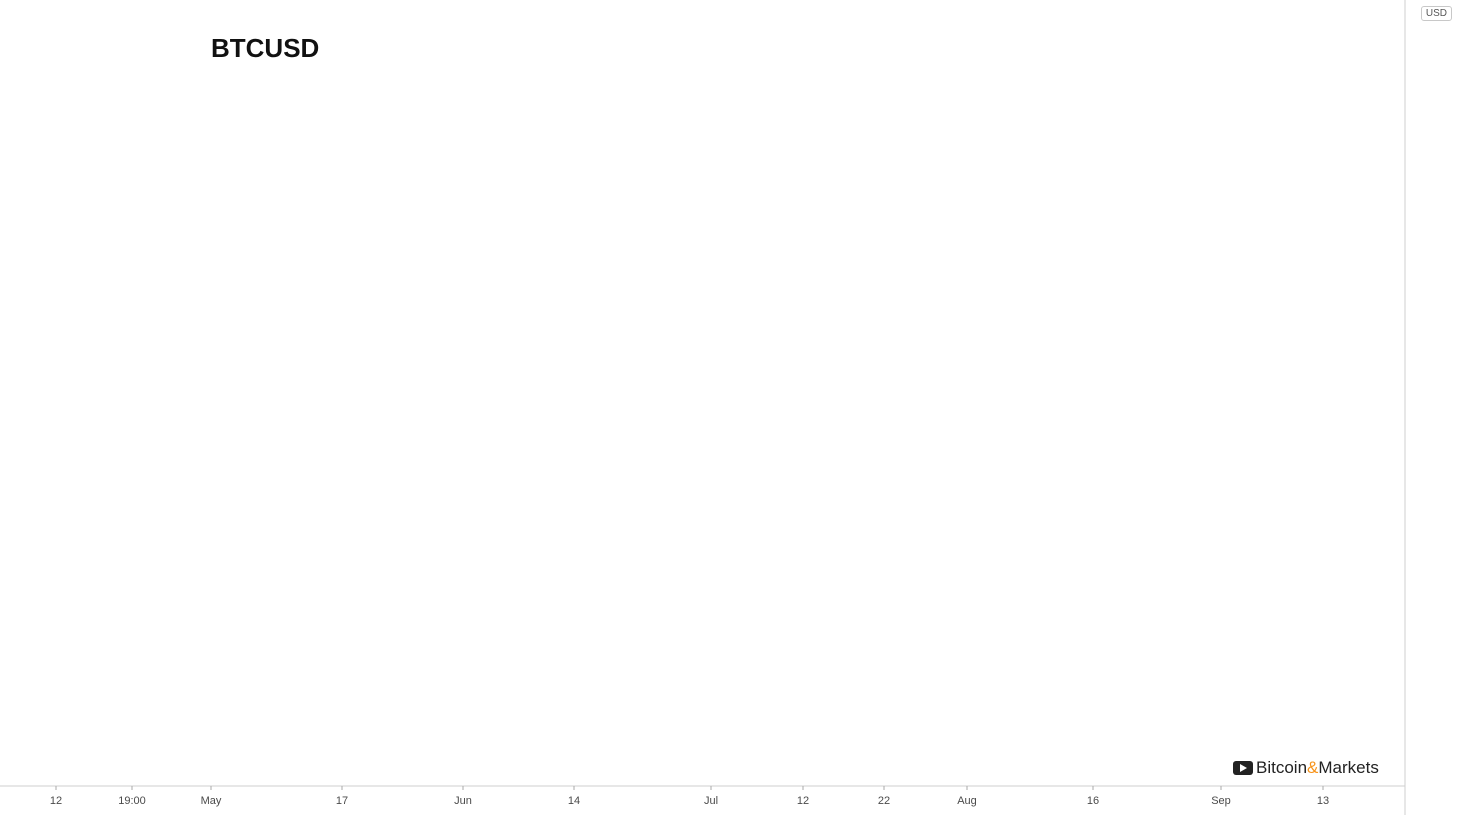  What do you see at coordinates (1436, 13) in the screenshot?
I see `currency-badge: USD` at bounding box center [1436, 13].